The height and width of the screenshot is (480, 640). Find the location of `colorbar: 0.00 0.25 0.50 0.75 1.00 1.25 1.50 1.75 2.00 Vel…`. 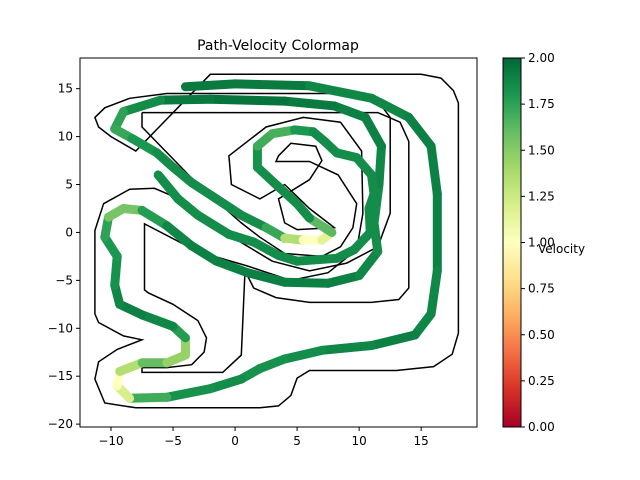

colorbar: 0.00 0.25 0.50 0.75 1.00 1.25 1.50 1.75 2.00 Vel… is located at coordinates (543, 242).